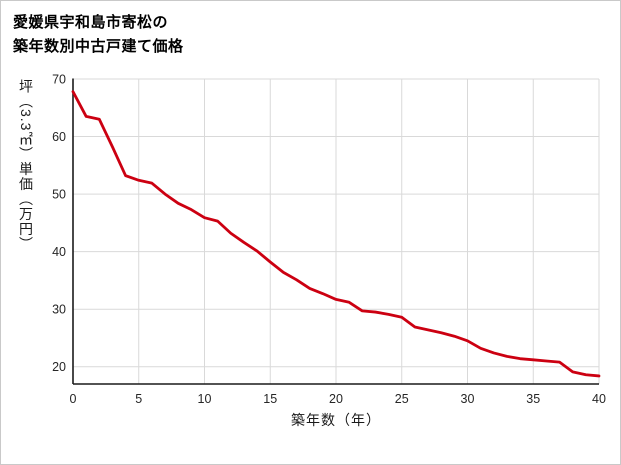 This screenshot has width=621, height=465. I want to click on chart-title-line1: 愛媛県宇和島市寄松の, so click(91, 22).